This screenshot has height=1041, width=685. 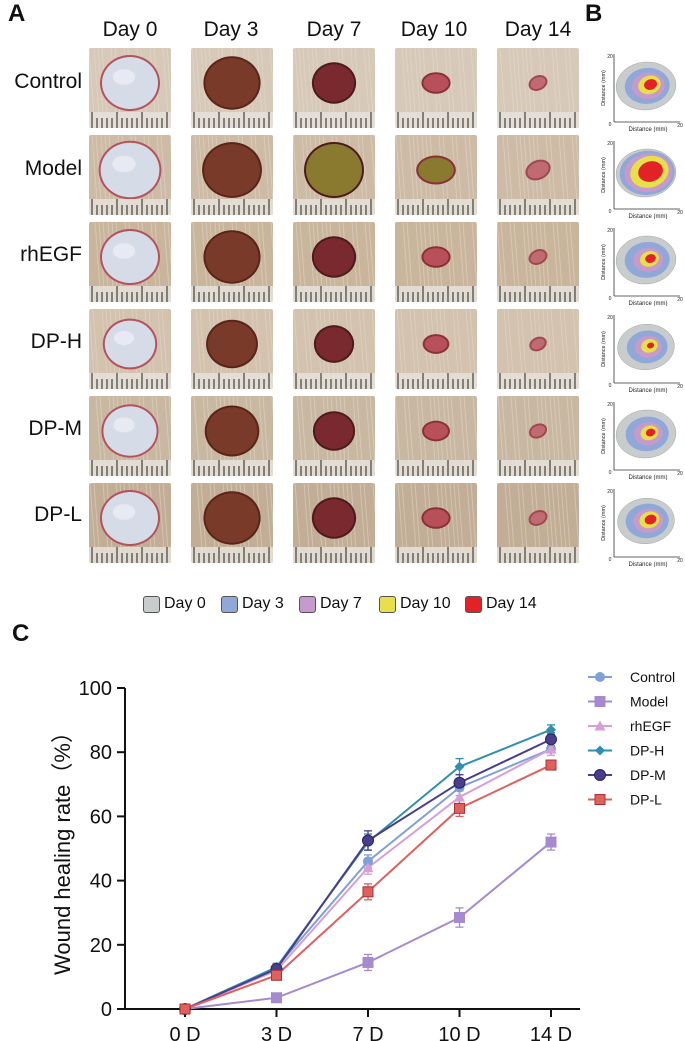 What do you see at coordinates (101, 946) in the screenshot?
I see `y-tick-label: 20` at bounding box center [101, 946].